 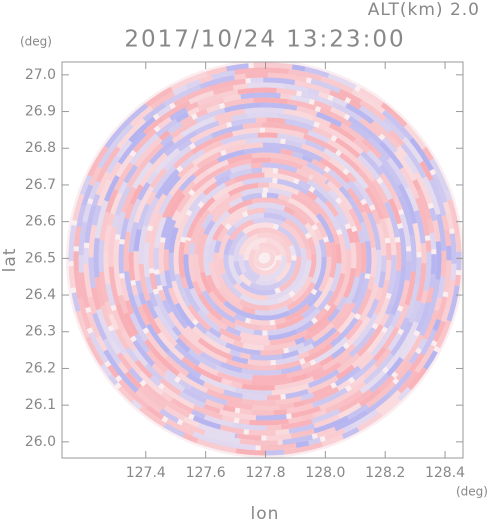 I want to click on y-tick-label: 26.9, so click(x=40, y=112).